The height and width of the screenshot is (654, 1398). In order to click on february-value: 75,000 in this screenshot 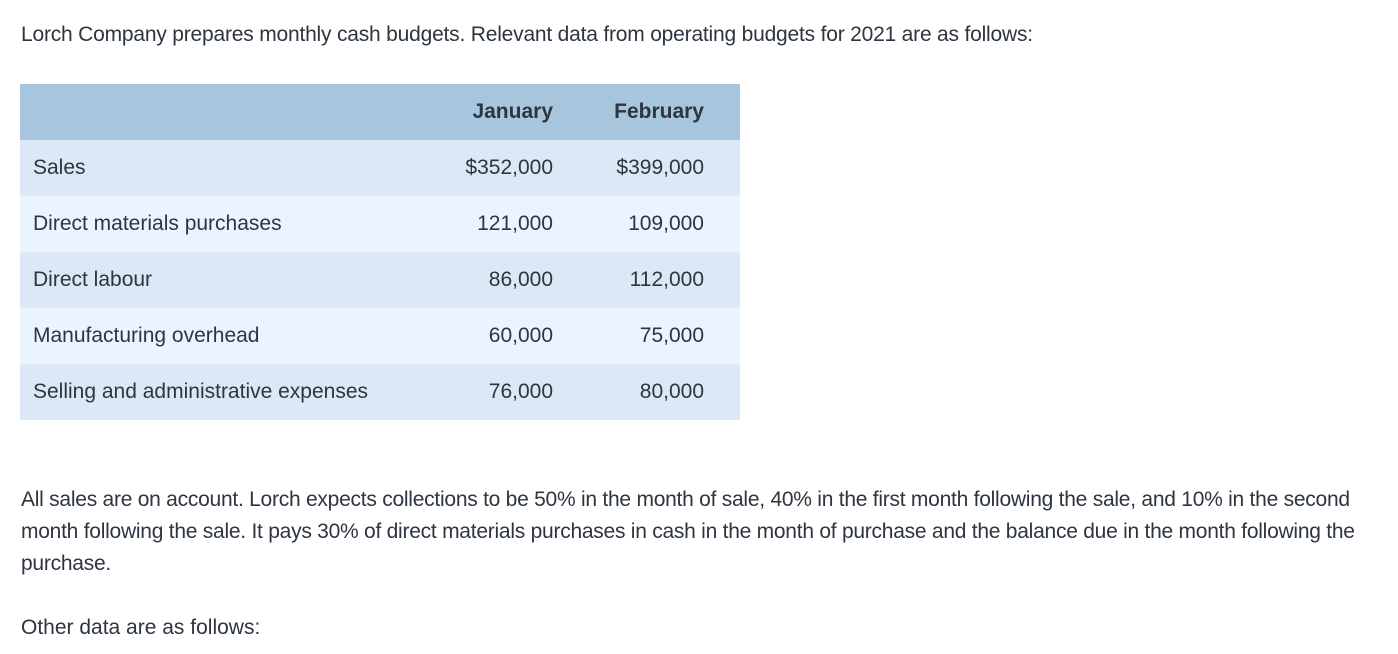, I will do `click(671, 335)`.